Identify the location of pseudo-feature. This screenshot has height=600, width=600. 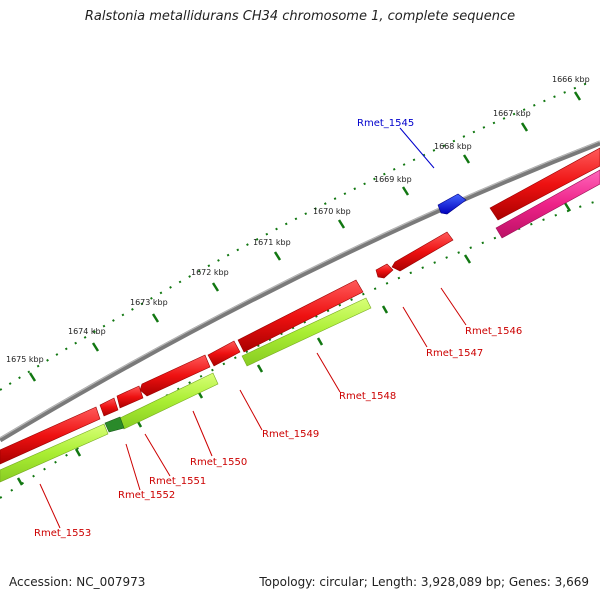
(547, 204).